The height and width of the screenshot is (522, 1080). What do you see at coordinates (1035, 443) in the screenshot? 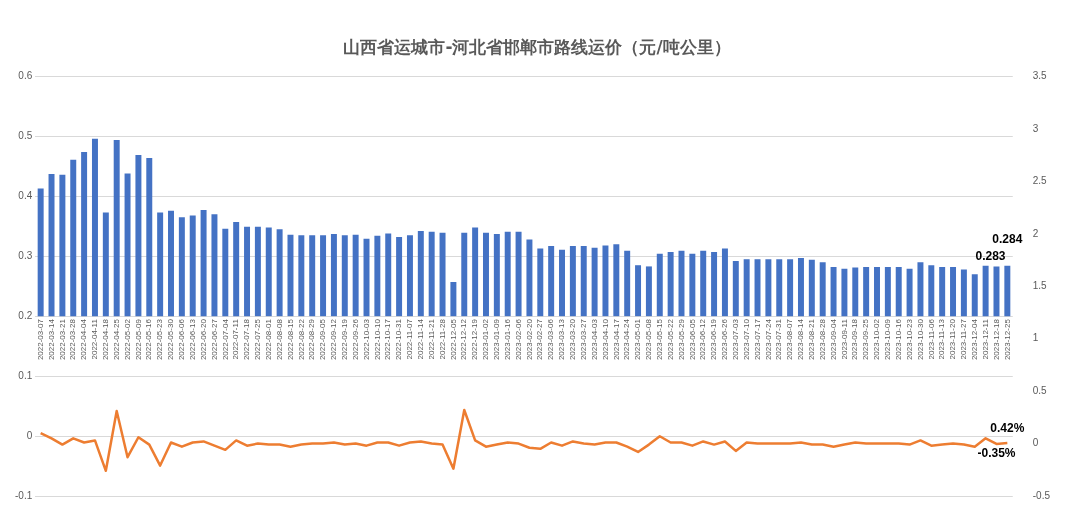
I see `y2-tick-label: 0` at bounding box center [1035, 443].